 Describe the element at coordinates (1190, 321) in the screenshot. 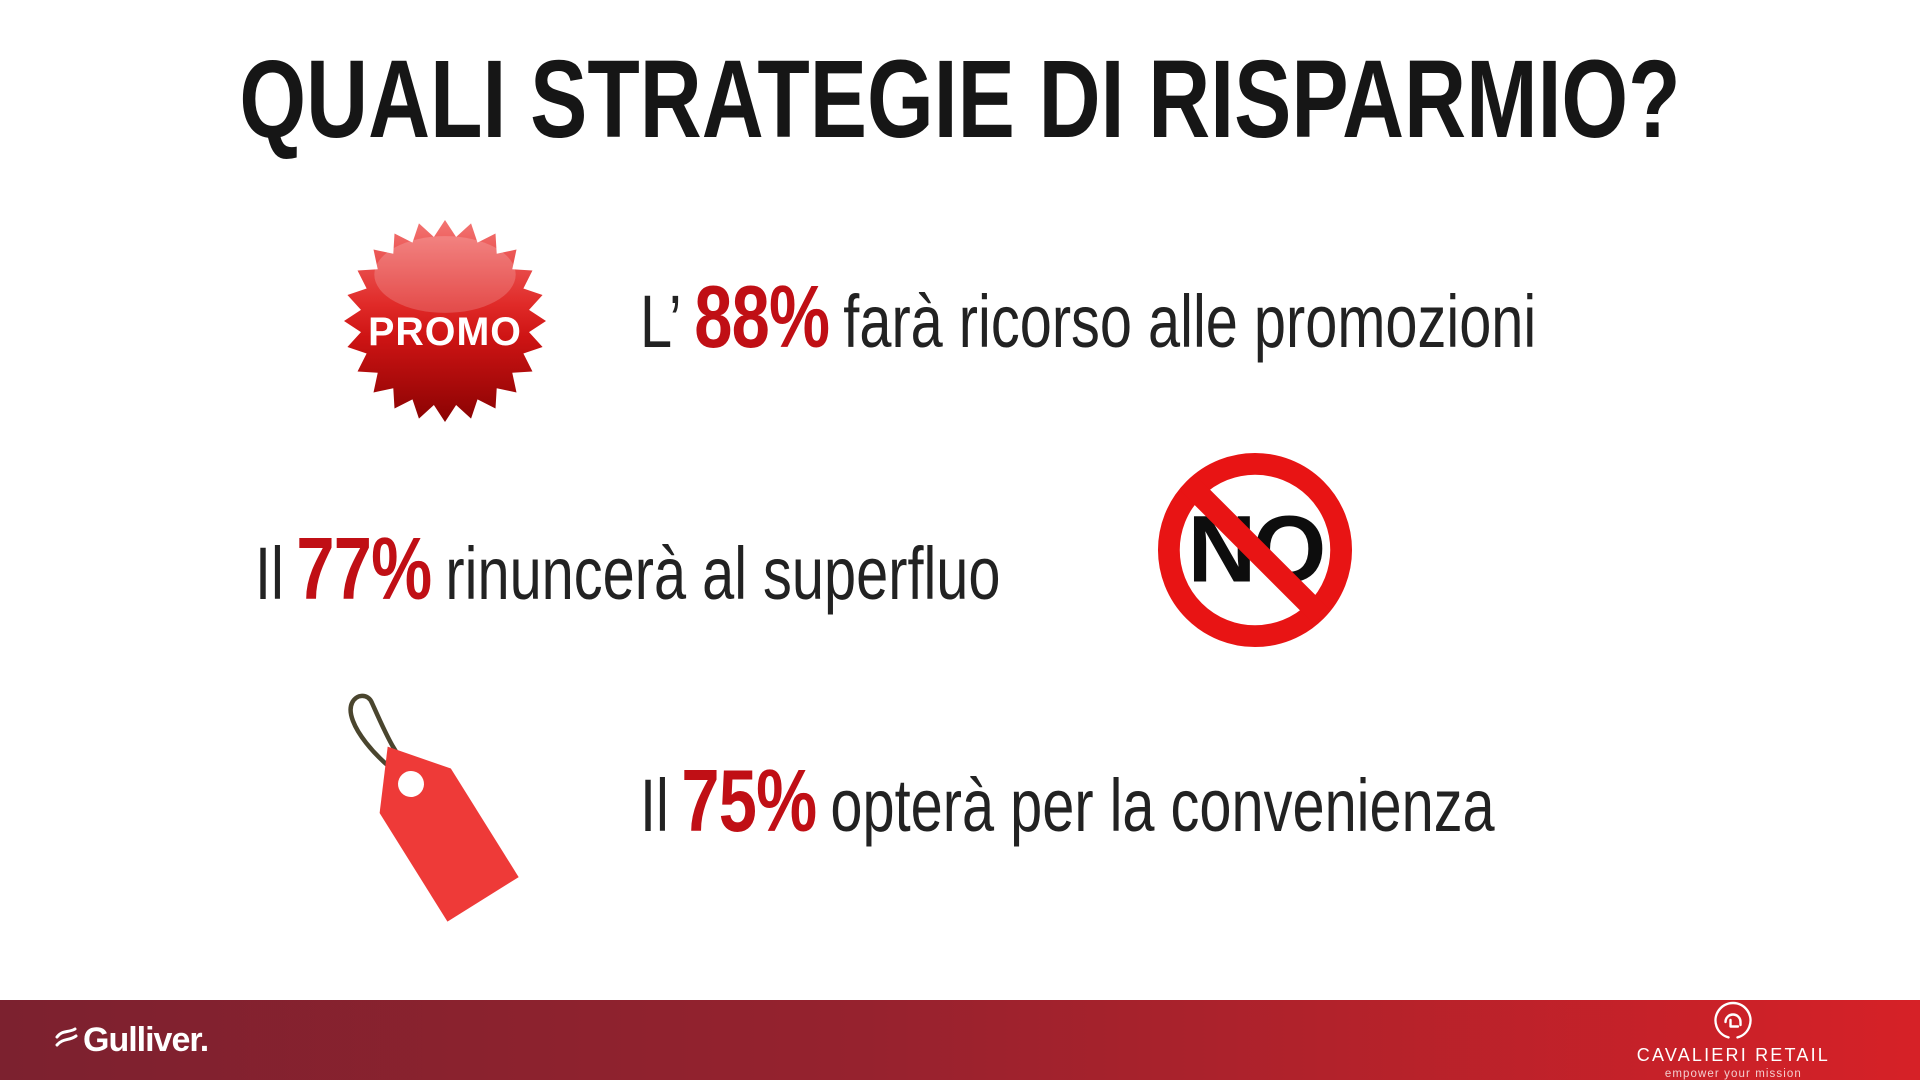

I see `stat-suffix: farà ricorso alle promozioni` at that location.